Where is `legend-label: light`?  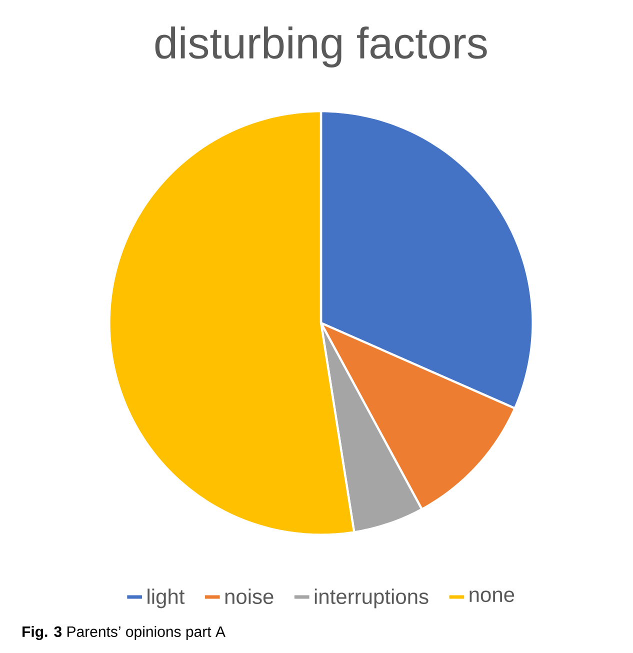 legend-label: light is located at coordinates (166, 598).